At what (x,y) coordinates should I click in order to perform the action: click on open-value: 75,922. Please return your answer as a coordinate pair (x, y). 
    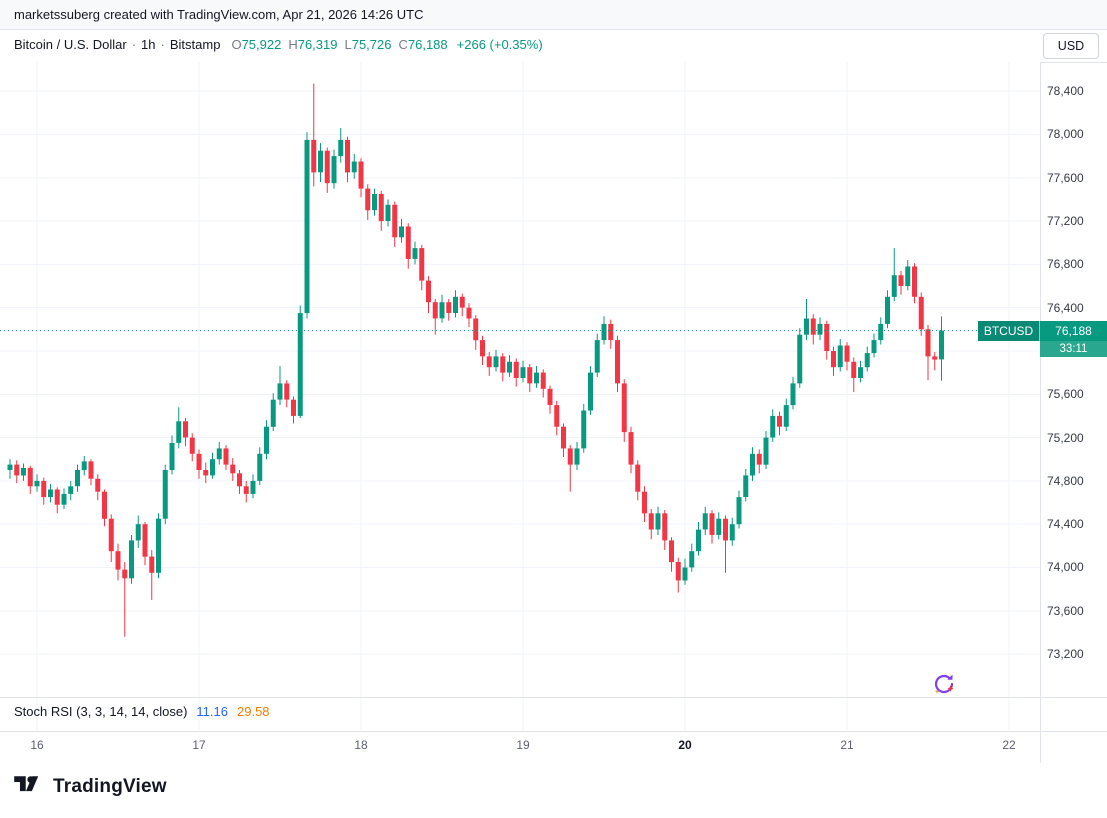
    Looking at the image, I should click on (261, 44).